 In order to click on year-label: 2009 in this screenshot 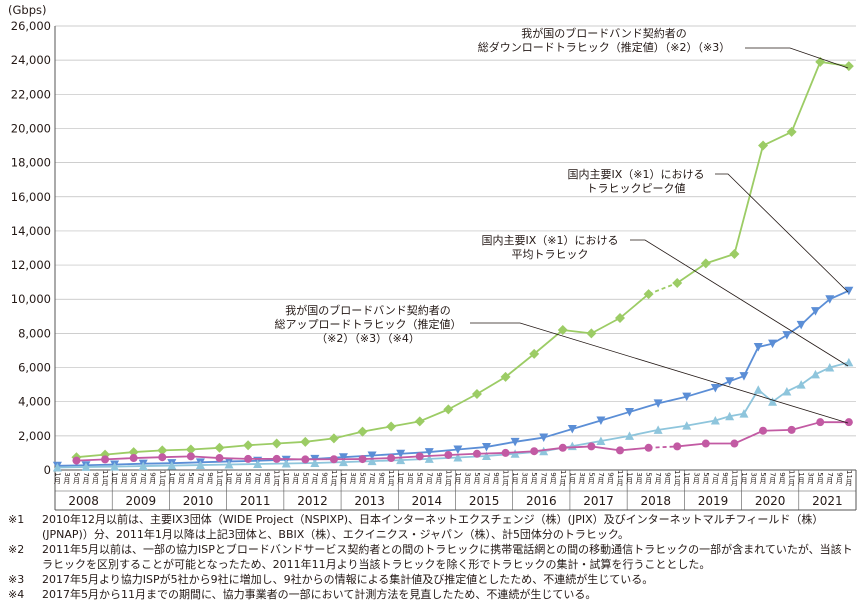, I will do `click(141, 501)`.